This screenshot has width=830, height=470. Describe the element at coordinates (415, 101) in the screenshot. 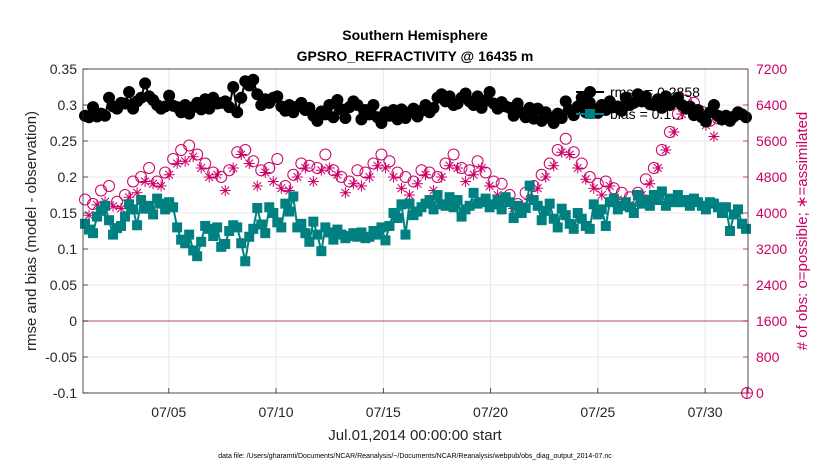

I see `rmse-series-layer` at that location.